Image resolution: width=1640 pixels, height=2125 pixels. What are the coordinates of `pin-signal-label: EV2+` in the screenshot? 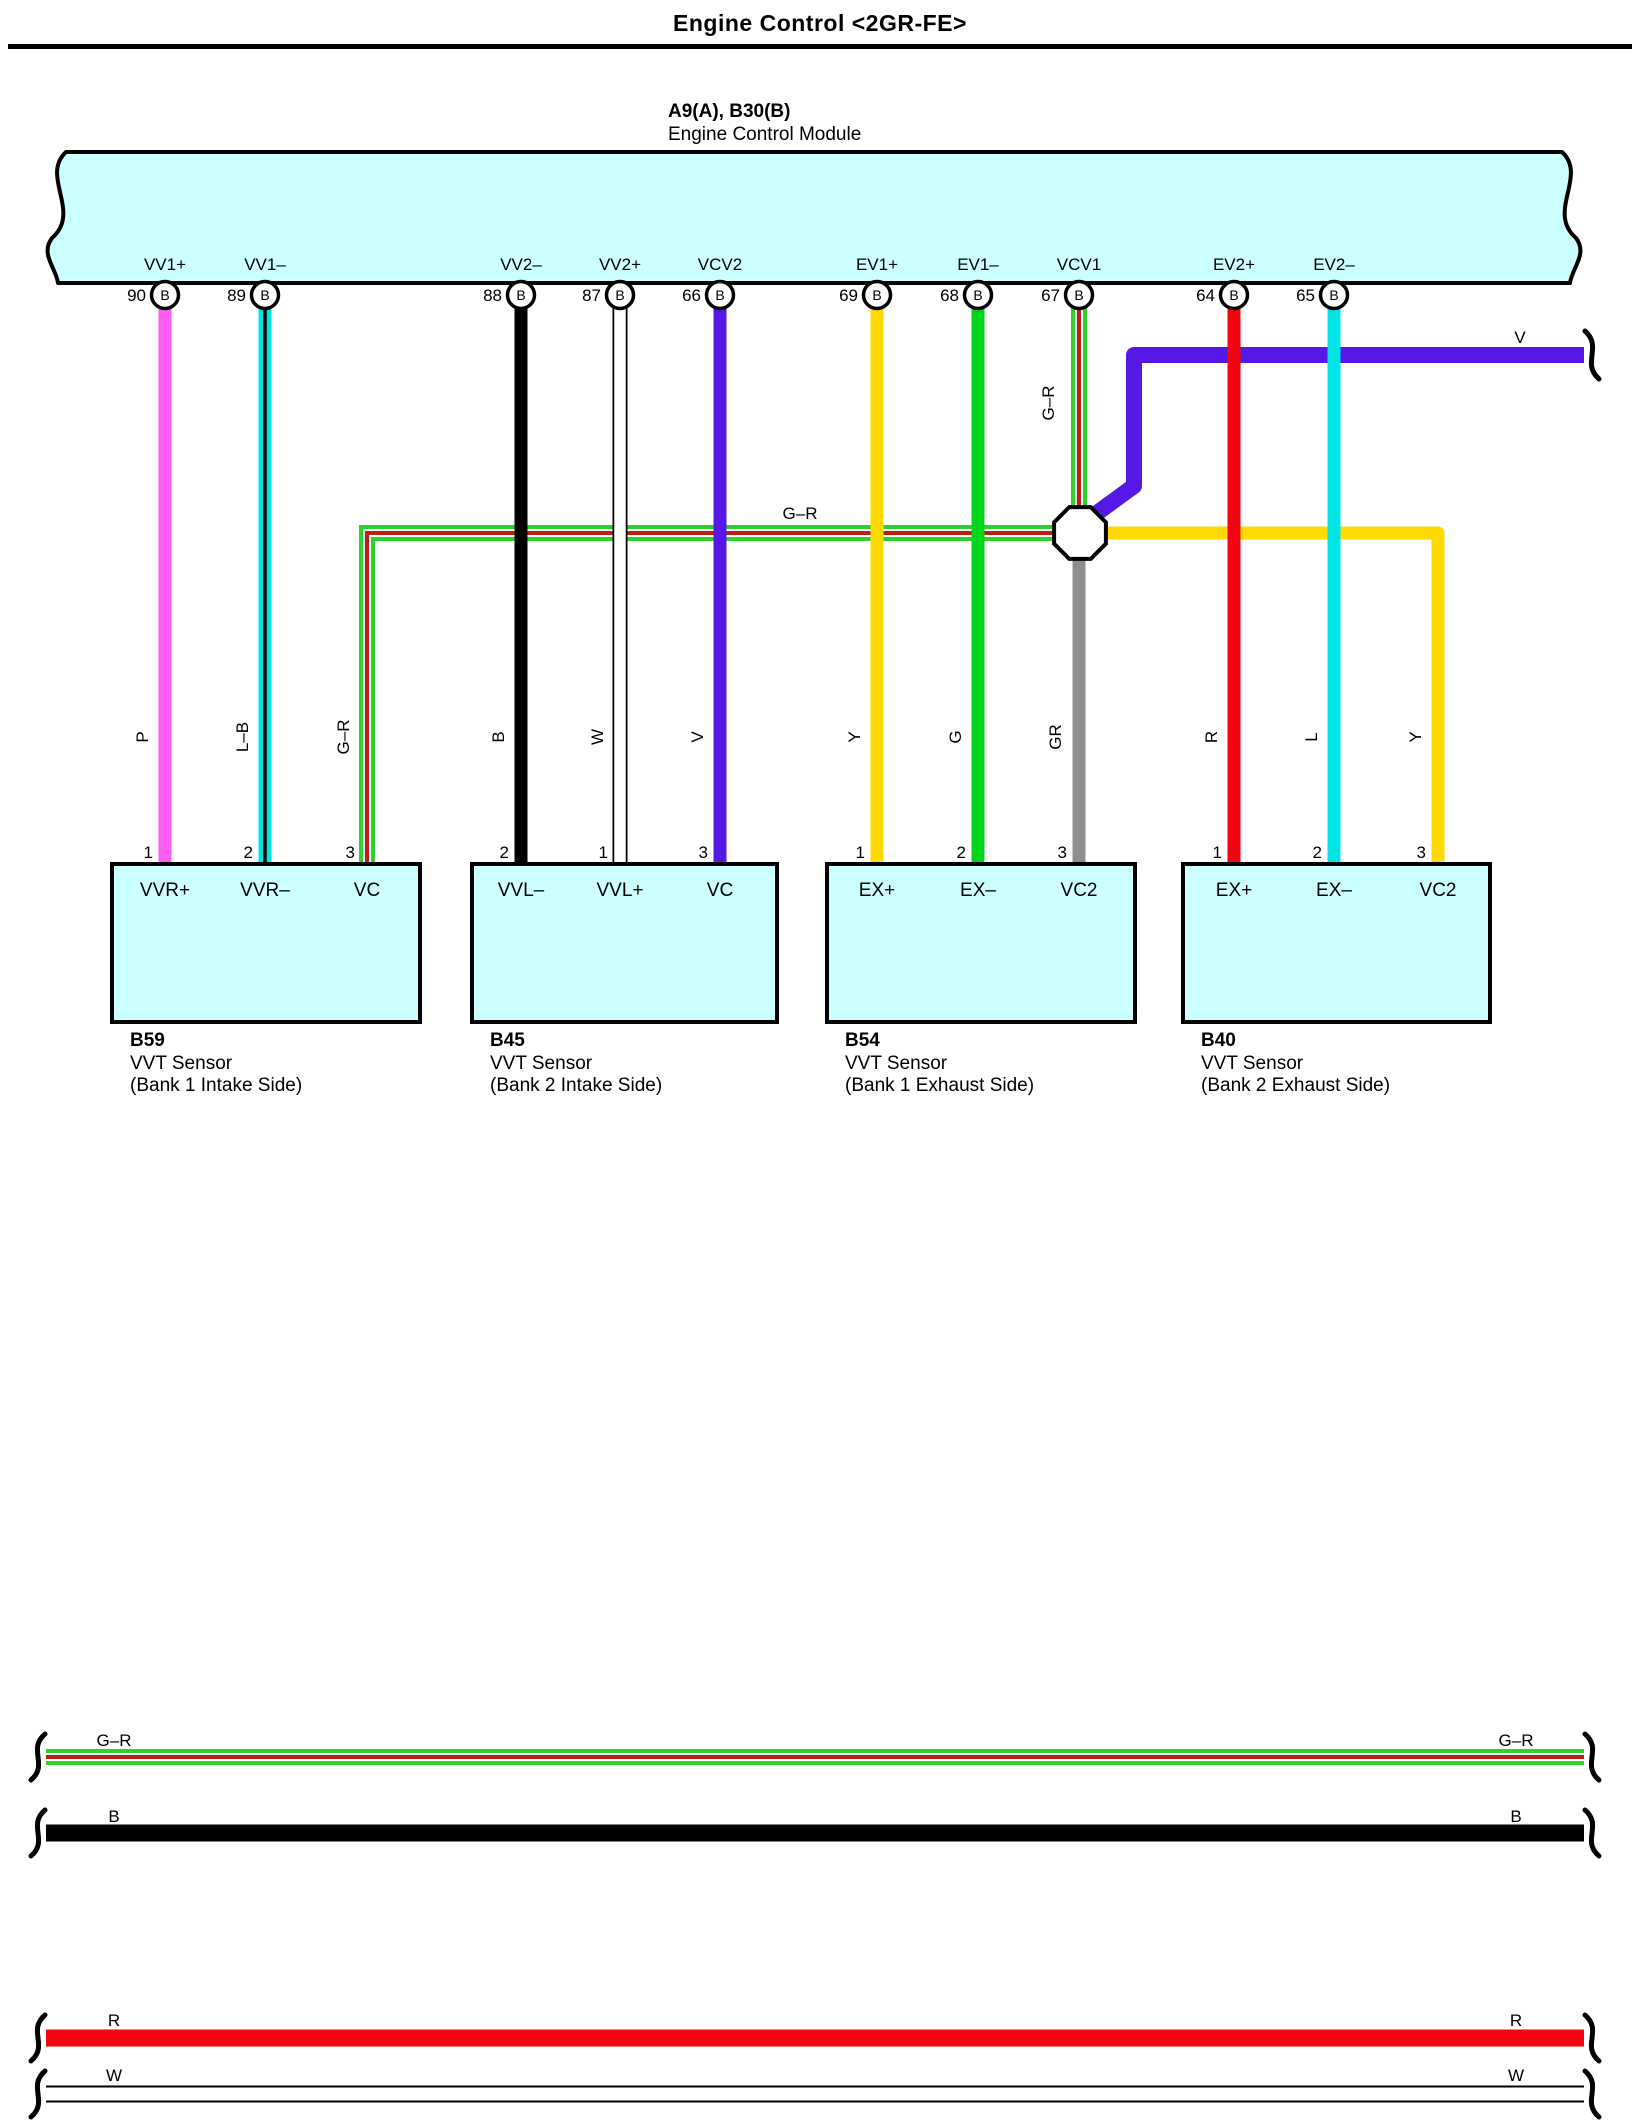 It's located at (1234, 264).